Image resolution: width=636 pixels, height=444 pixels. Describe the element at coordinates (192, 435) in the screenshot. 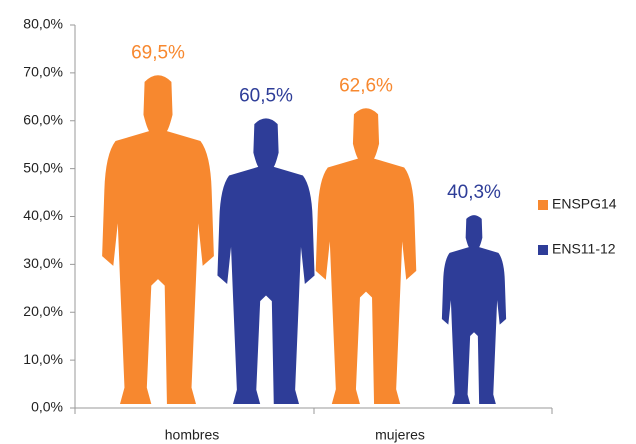

I see `x-tick-label: hombres` at that location.